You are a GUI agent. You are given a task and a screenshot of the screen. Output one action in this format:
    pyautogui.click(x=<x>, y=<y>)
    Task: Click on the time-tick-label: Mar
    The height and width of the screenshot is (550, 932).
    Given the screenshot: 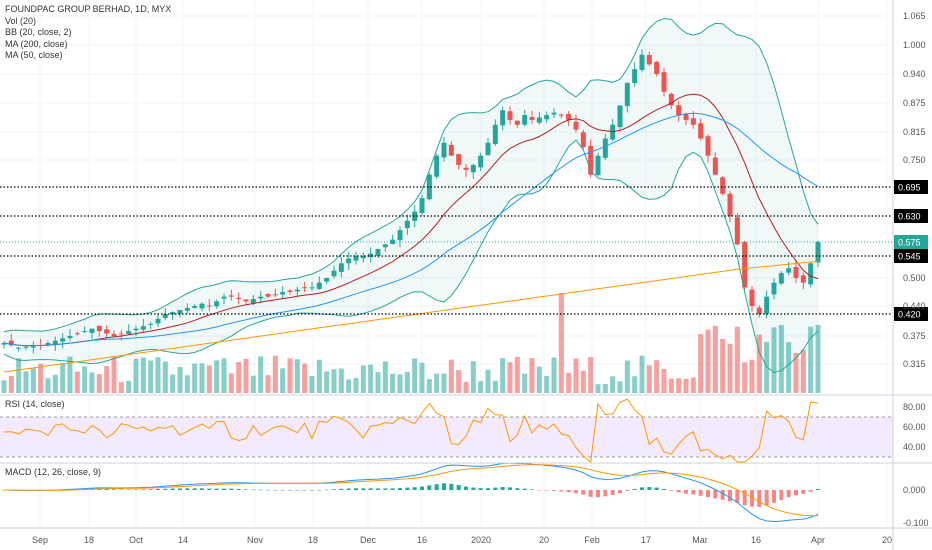 What is the action you would take?
    pyautogui.click(x=700, y=540)
    